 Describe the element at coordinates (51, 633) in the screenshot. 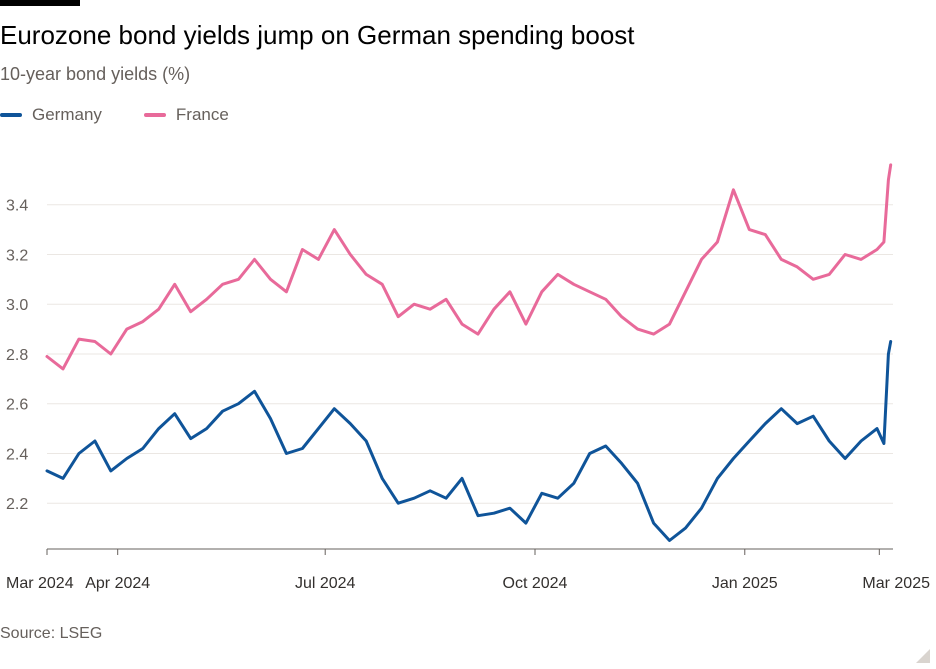

I see `source-note: Source: LSEG` at that location.